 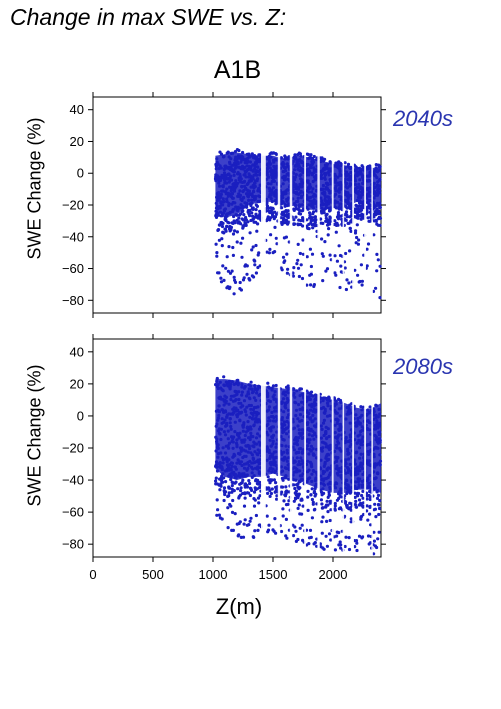 I want to click on page-title: Change in max SWE vs. Z:, so click(x=148, y=17).